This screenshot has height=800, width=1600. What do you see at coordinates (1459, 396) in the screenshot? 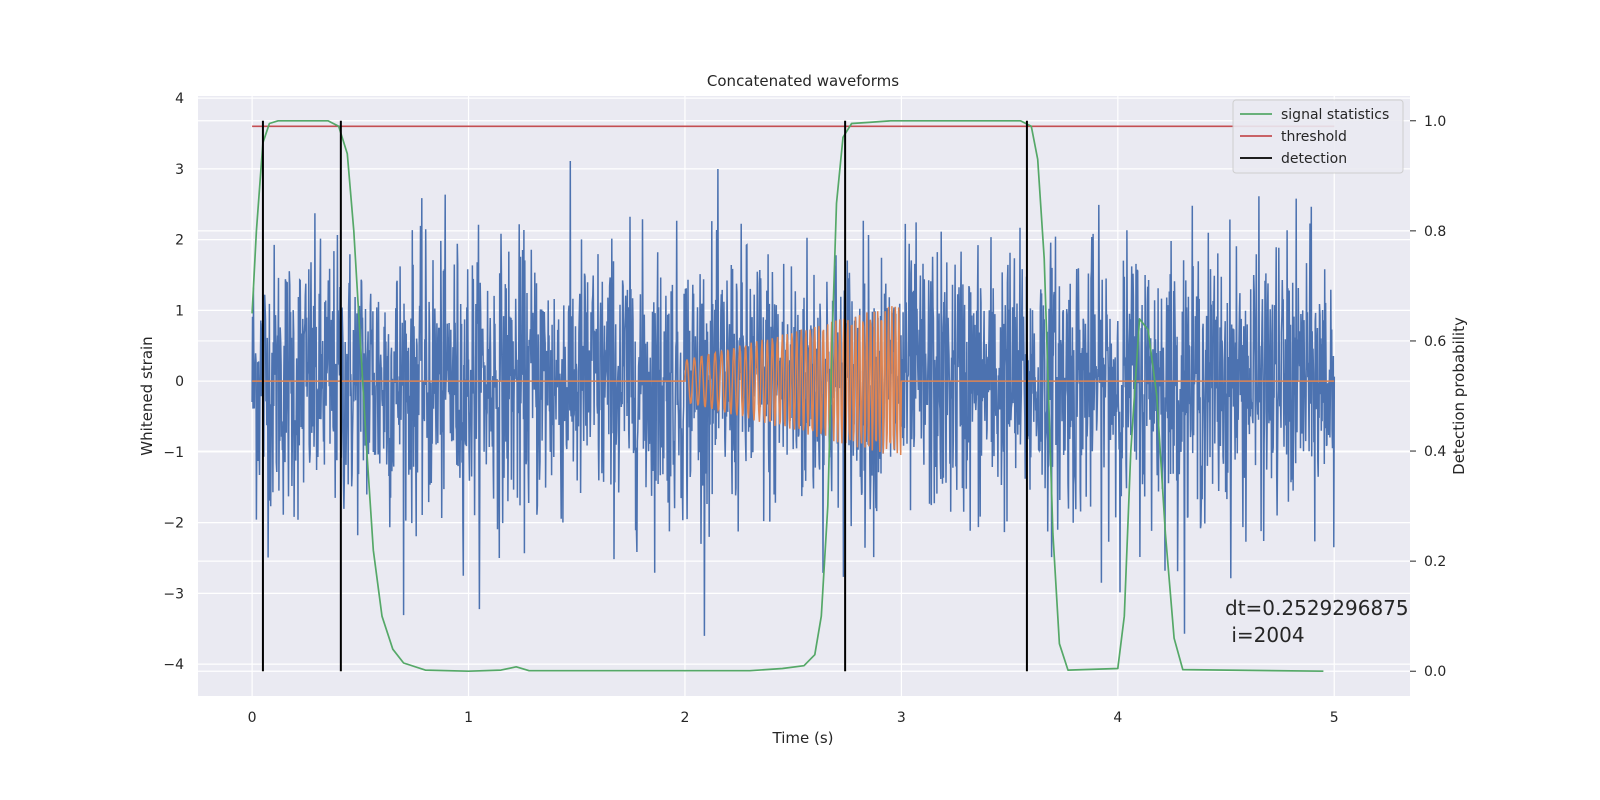
I see `y2-axis-label: Detection probability` at bounding box center [1459, 396].